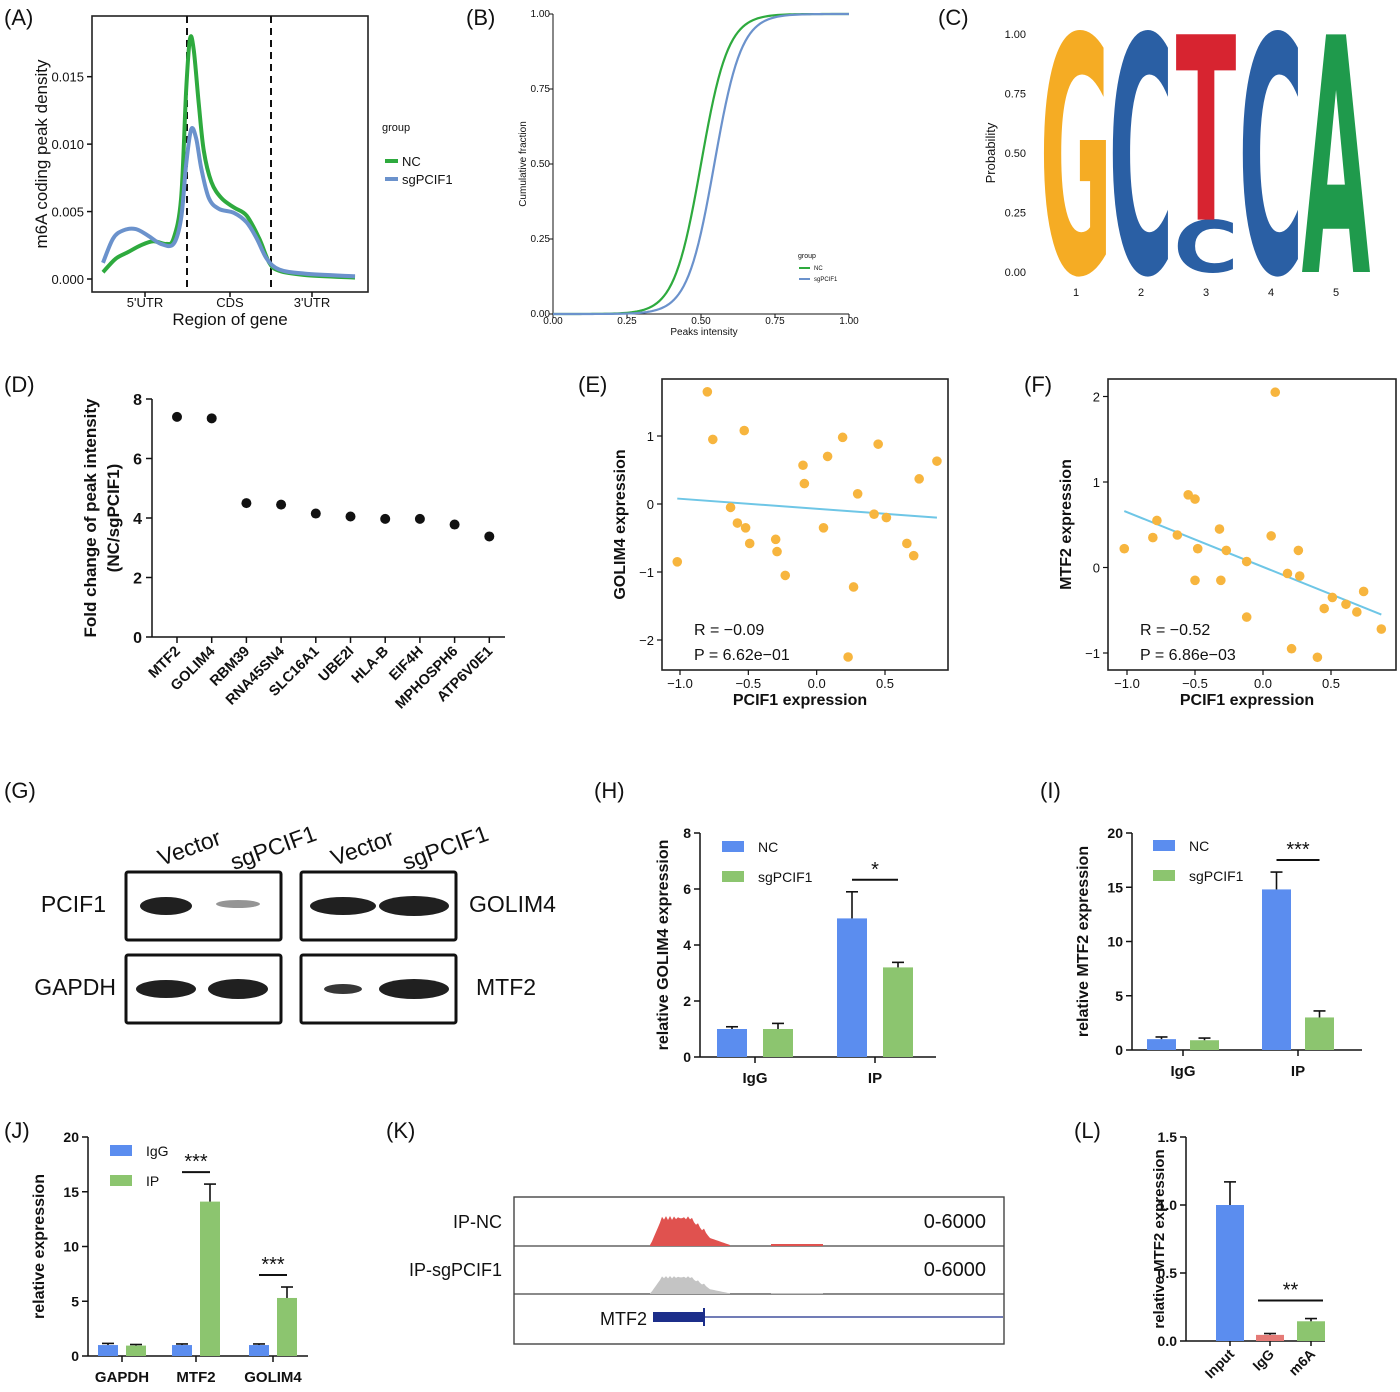 The height and width of the screenshot is (1392, 1400). I want to click on x-tick-label: 2, so click(1141, 293).